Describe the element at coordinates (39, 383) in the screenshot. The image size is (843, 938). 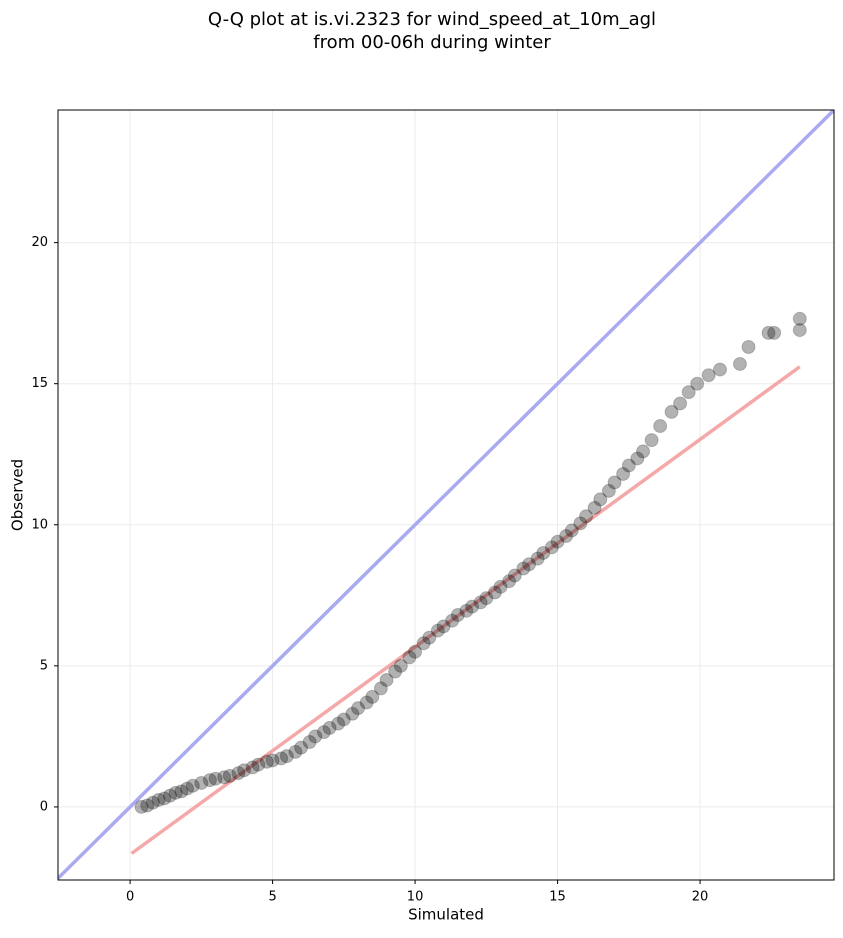
I see `y-tick-label: 15` at that location.